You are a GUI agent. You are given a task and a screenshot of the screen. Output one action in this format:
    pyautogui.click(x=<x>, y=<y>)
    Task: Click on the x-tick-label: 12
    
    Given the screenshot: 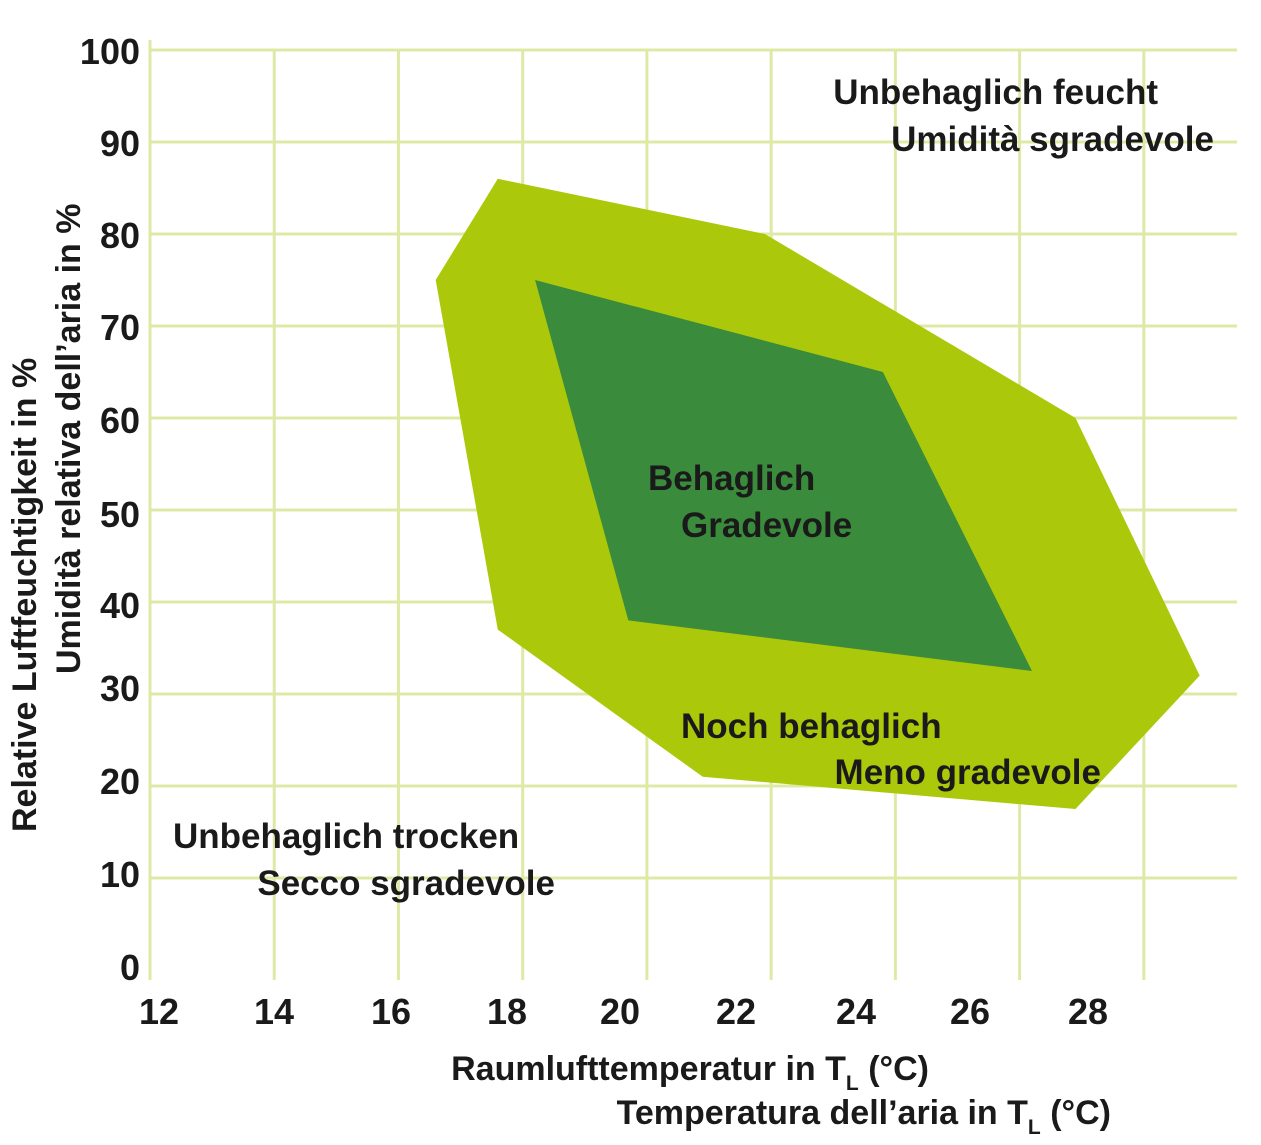 What is the action you would take?
    pyautogui.click(x=159, y=1011)
    